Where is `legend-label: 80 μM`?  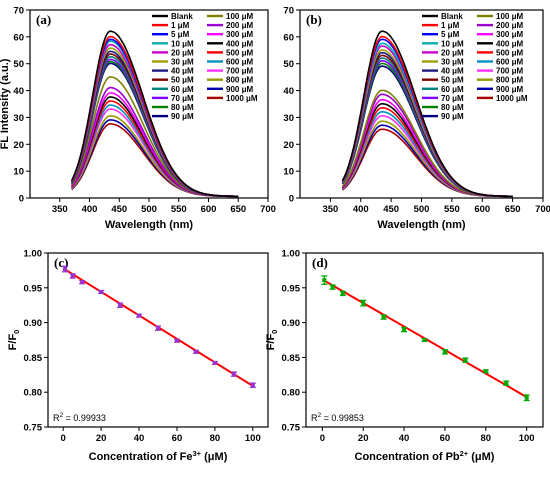
legend-label: 80 μM is located at coordinates (182, 107).